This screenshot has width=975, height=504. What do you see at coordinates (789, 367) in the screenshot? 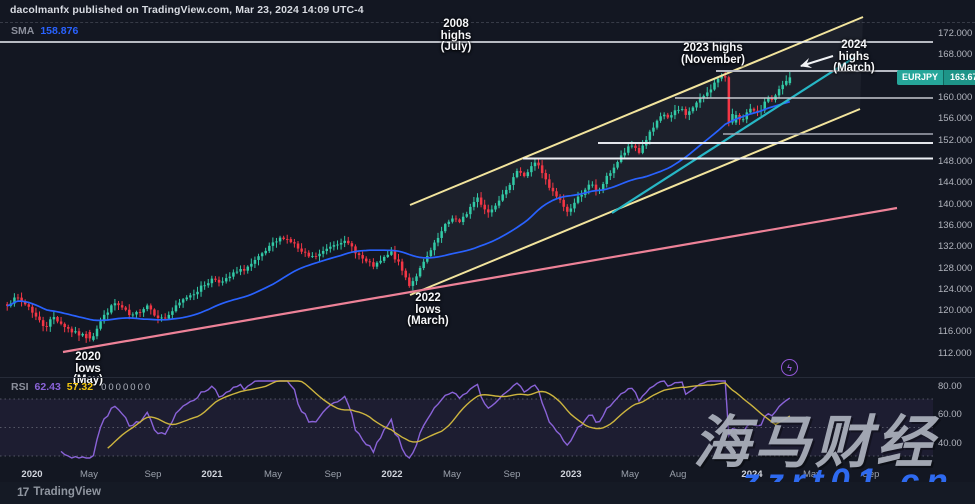
I see `idea-lightning-icon: ϟ` at bounding box center [789, 367].